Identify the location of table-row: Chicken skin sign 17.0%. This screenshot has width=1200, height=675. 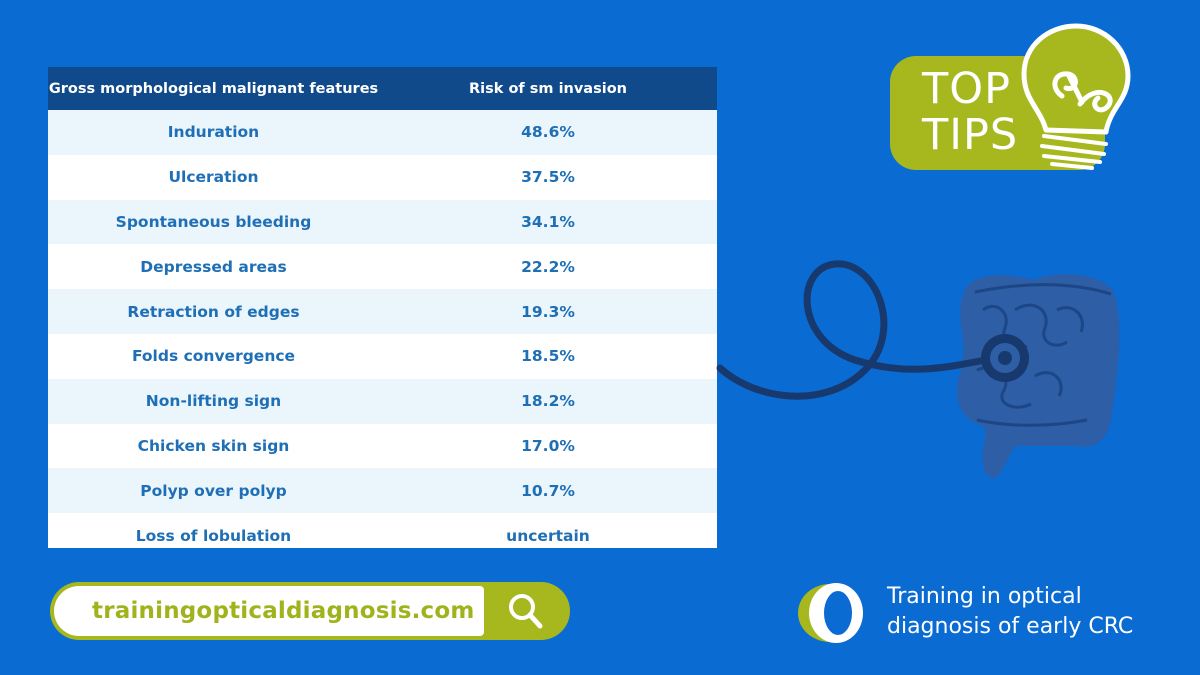
(382, 446).